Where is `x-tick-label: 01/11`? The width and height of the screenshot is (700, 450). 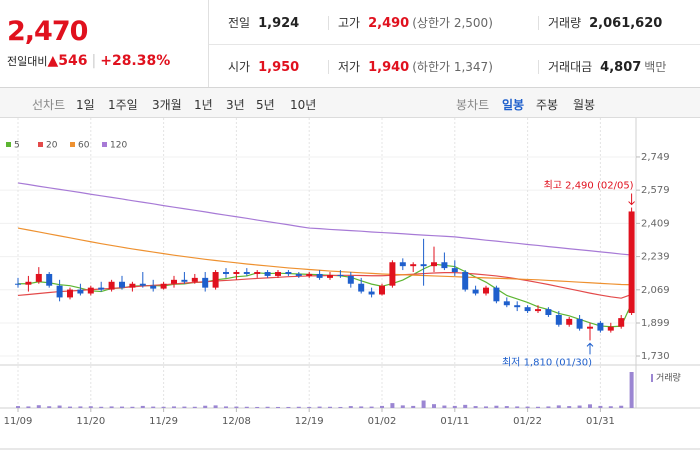
x-tick-label: 01/11 is located at coordinates (454, 421).